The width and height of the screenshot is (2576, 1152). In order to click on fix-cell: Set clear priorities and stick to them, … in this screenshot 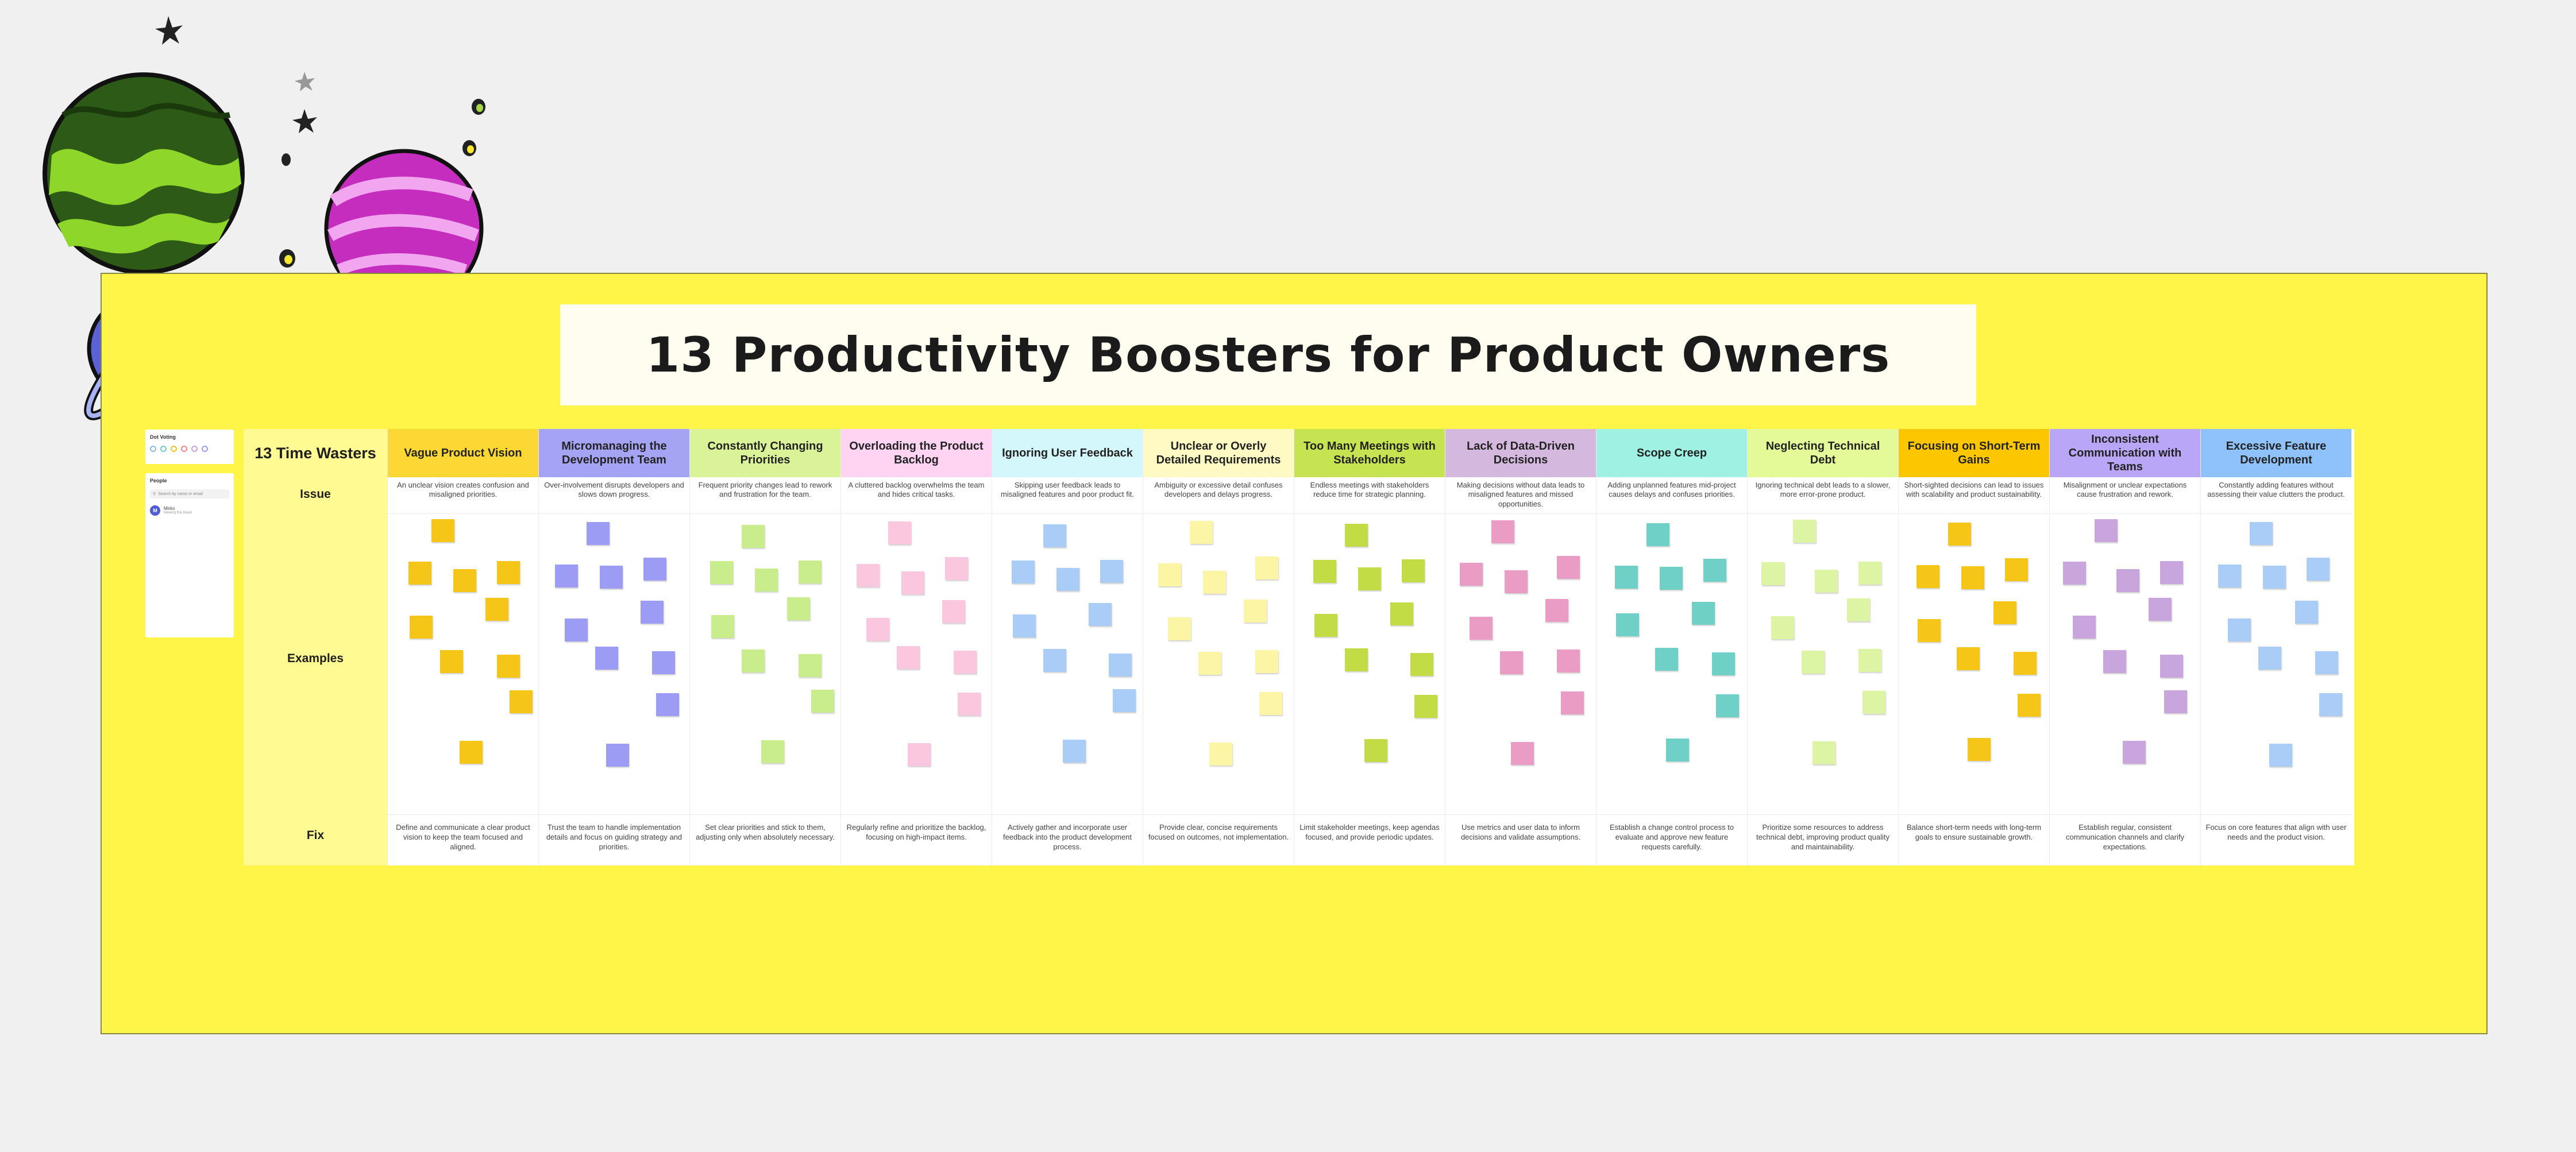, I will do `click(765, 832)`.